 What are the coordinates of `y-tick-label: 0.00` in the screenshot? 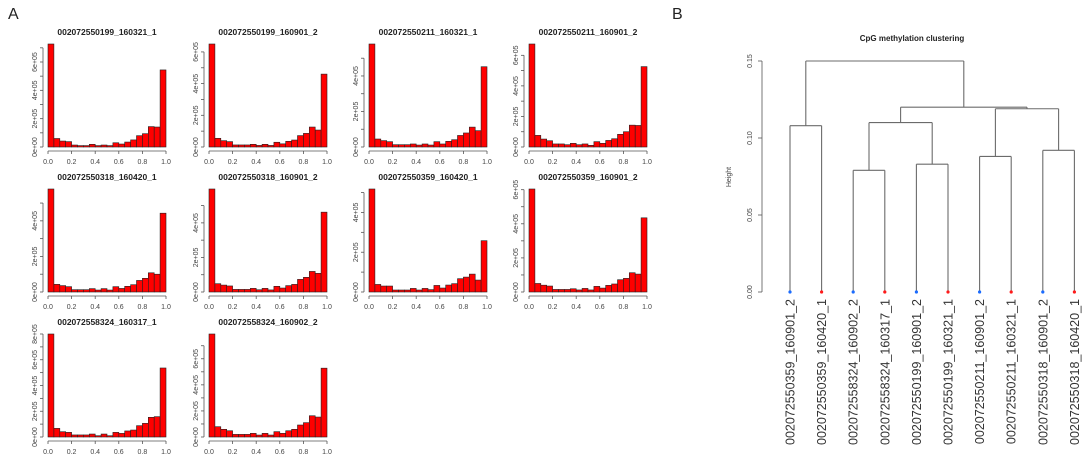 It's located at (750, 292).